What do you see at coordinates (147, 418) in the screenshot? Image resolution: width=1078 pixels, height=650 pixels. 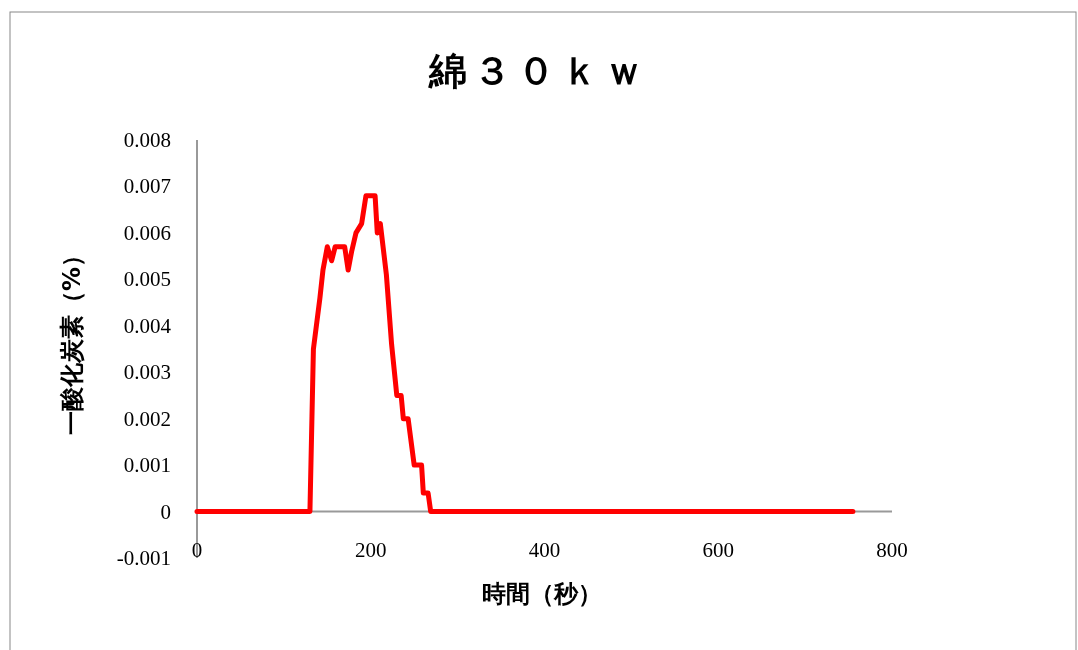 I see `y-tick-label: 0.002` at bounding box center [147, 418].